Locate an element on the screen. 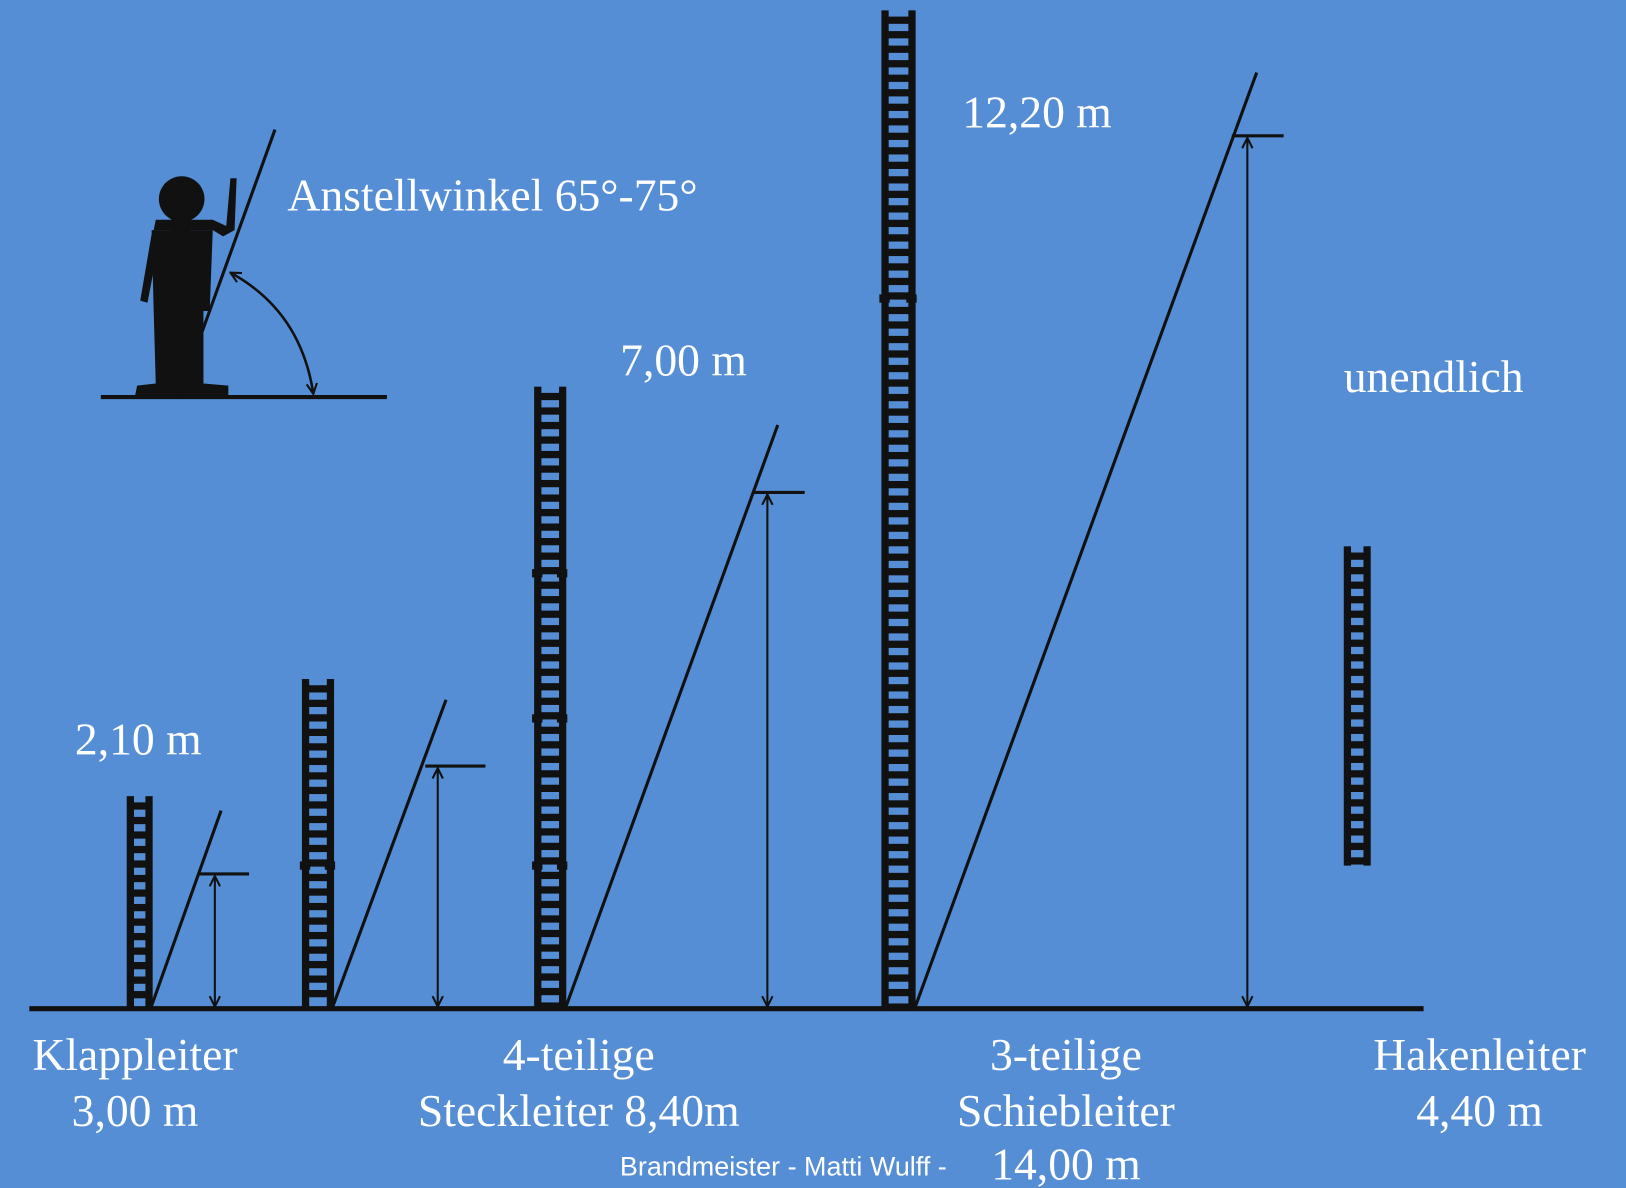 Image resolution: width=1626 pixels, height=1188 pixels. credit: Brandmeister - Matti Wulff - is located at coordinates (783, 1167).